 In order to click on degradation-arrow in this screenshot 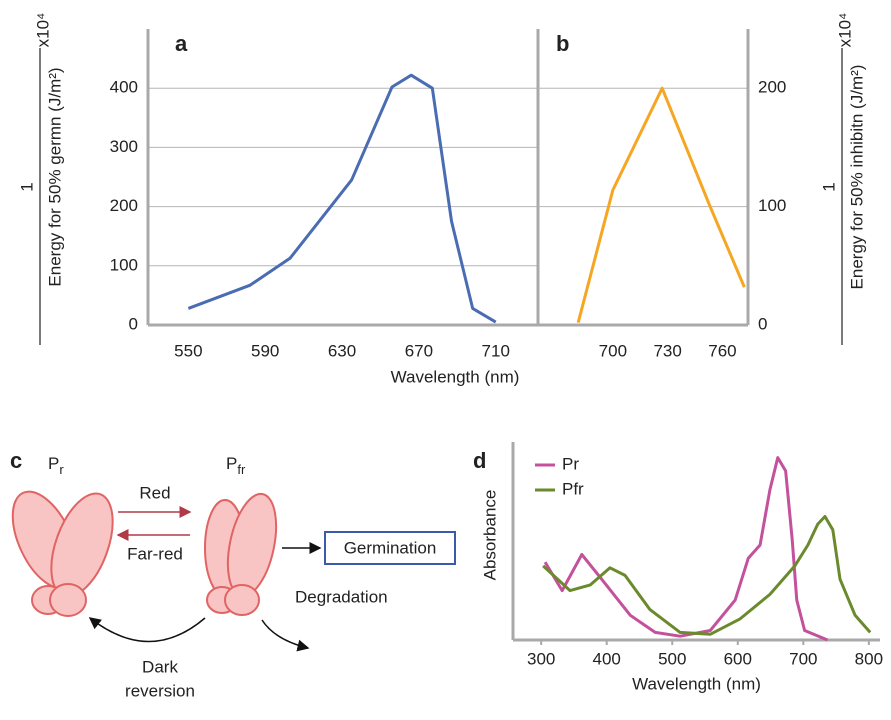, I will do `click(285, 635)`.